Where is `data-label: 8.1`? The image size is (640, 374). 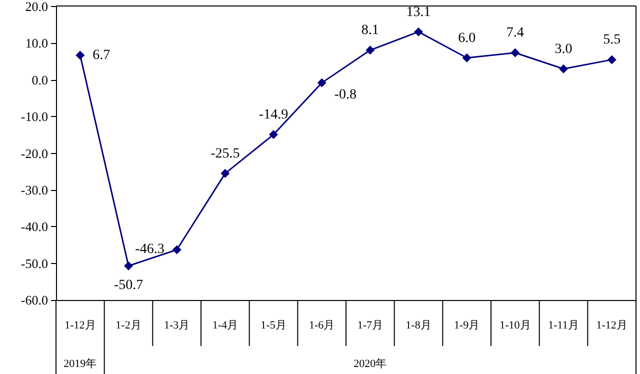 data-label: 8.1 is located at coordinates (370, 30).